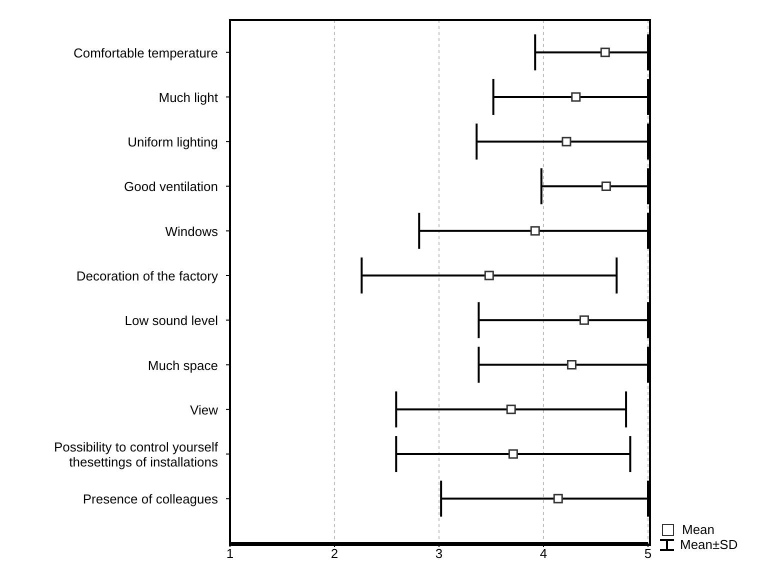  What do you see at coordinates (171, 320) in the screenshot?
I see `y-tick-label: Low sound level` at bounding box center [171, 320].